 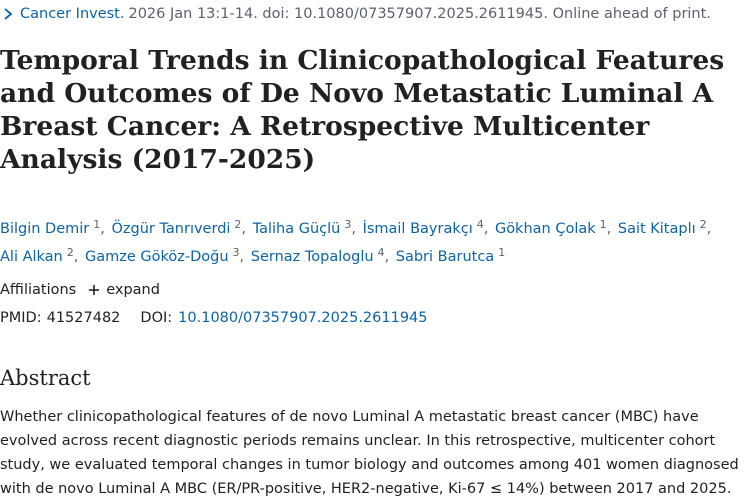 What do you see at coordinates (21, 318) in the screenshot?
I see `pmid-label: PMID:` at bounding box center [21, 318].